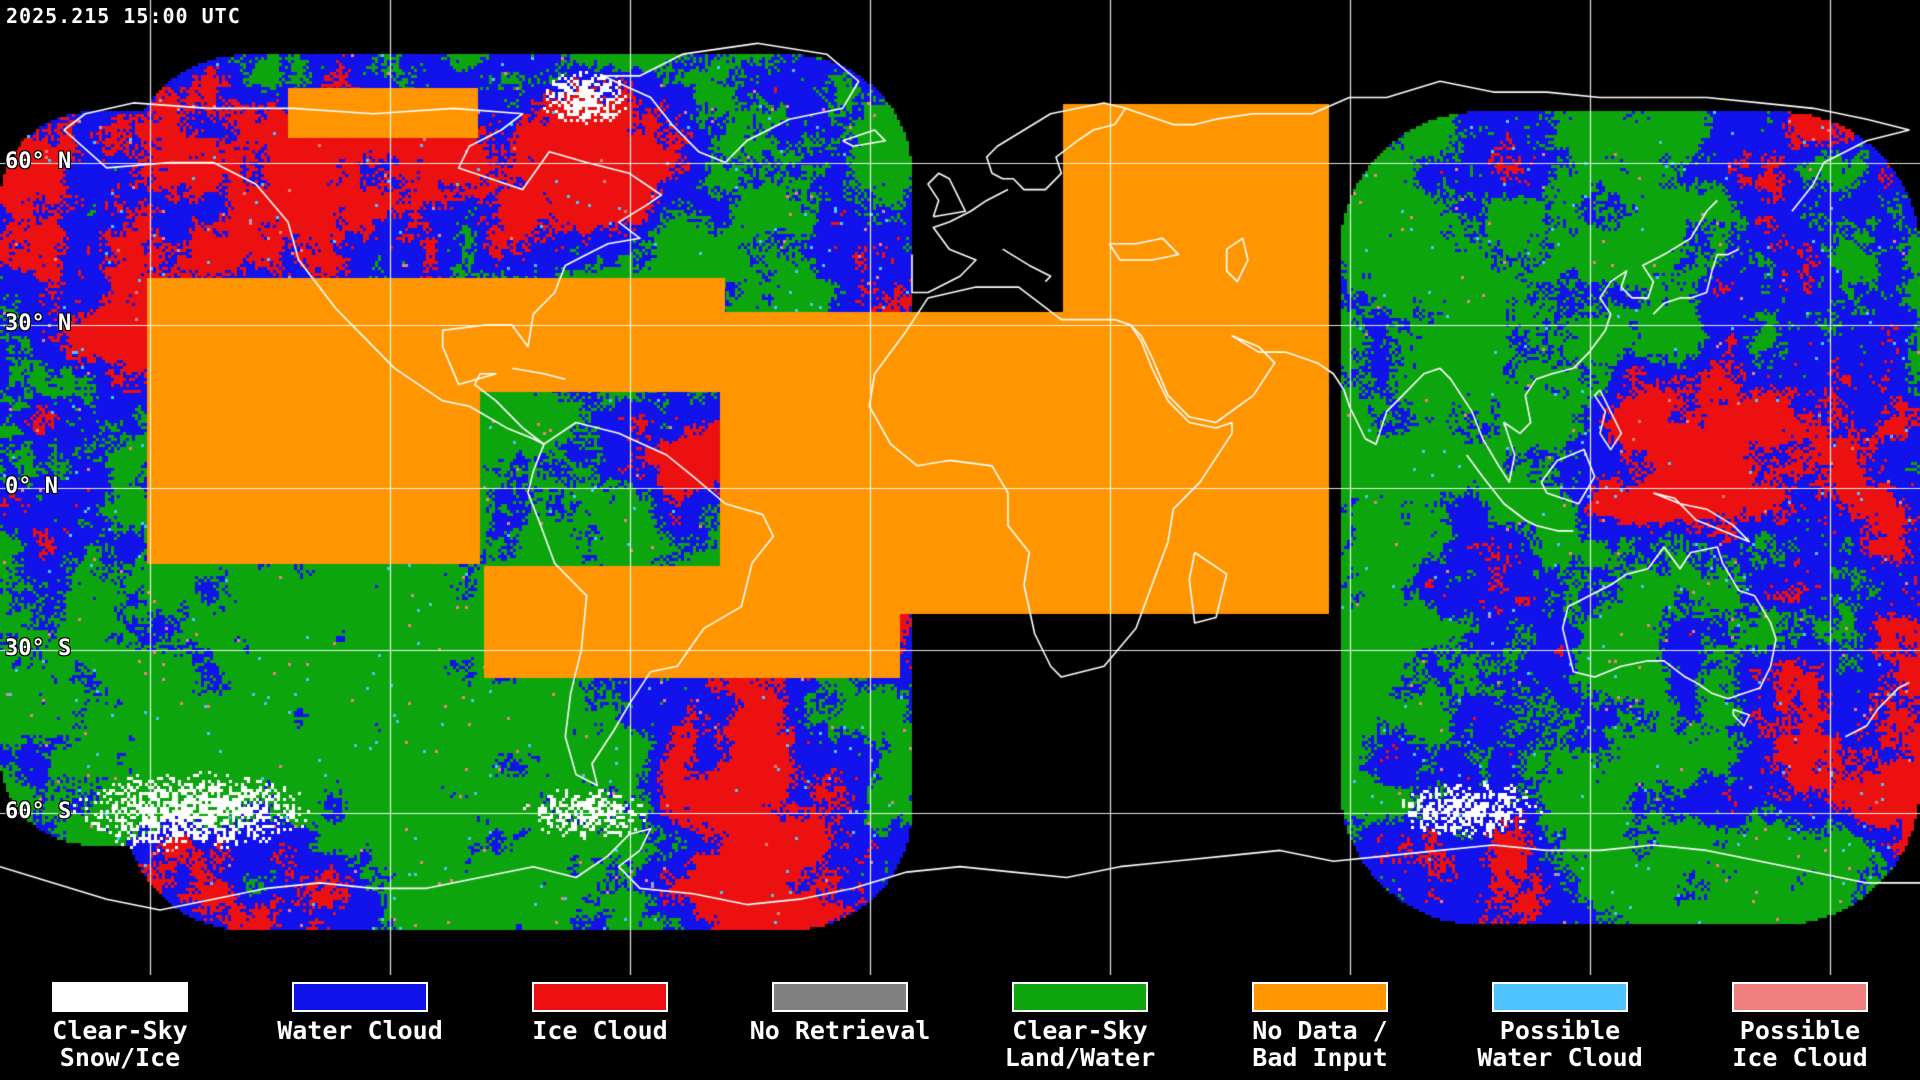 The image size is (1920, 1080). I want to click on legend-item-ice-cloud: Ice Cloud, so click(600, 1027).